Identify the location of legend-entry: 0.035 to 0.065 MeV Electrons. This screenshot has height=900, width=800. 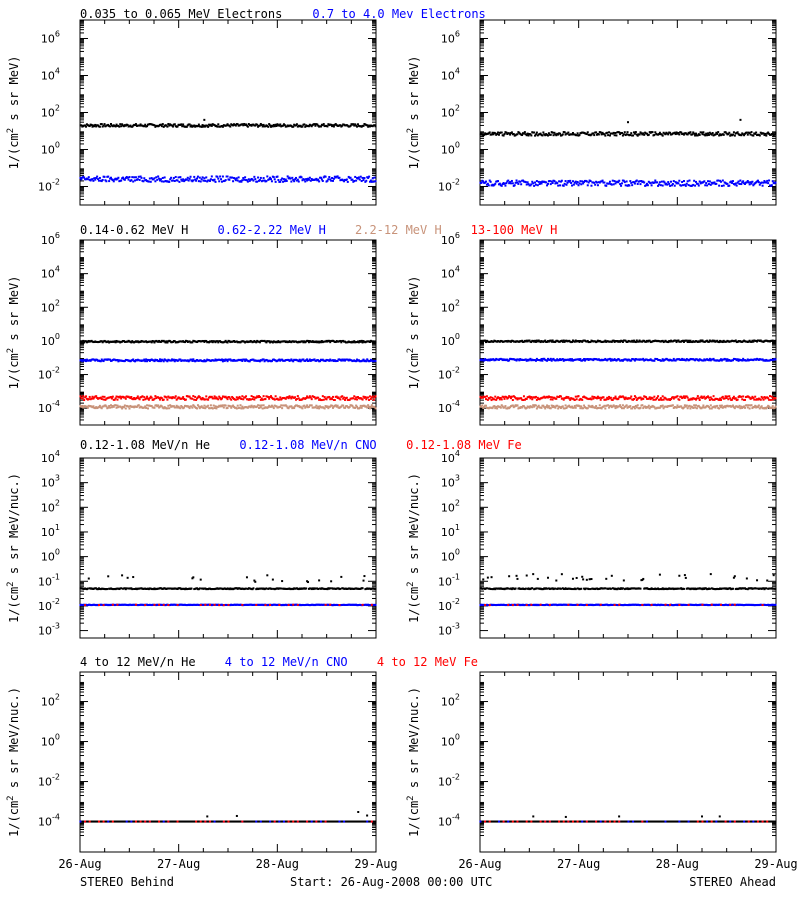
(181, 14).